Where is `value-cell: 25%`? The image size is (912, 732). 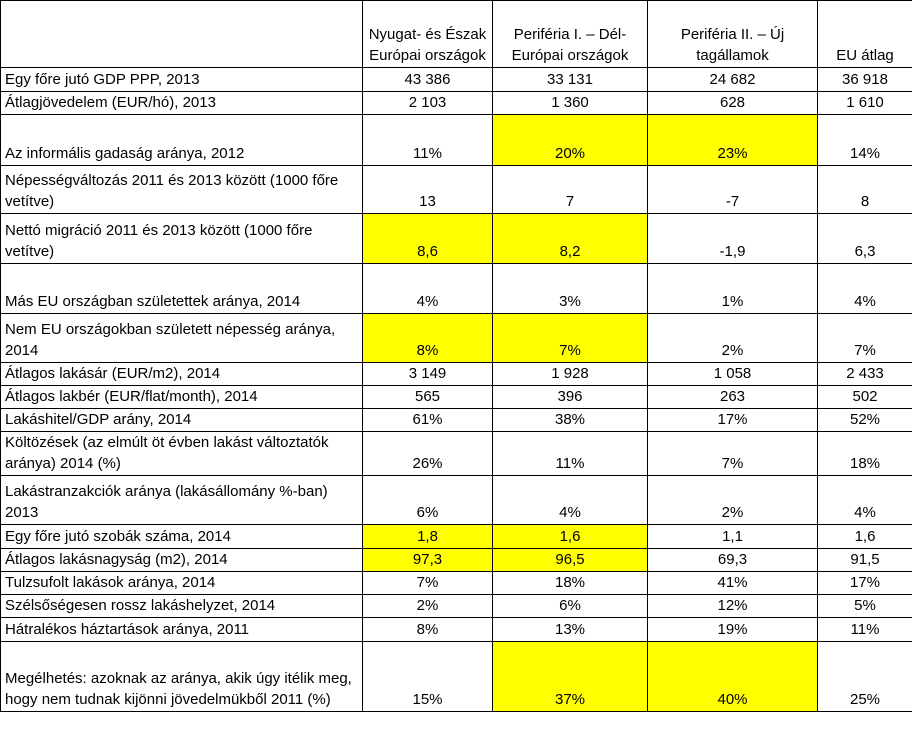
value-cell: 25% is located at coordinates (864, 676).